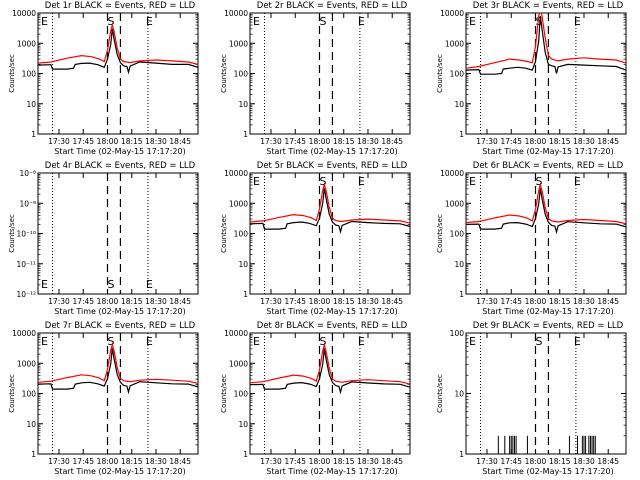  I want to click on panel-title: Det 3r BLACK = Events, RED = LLD, so click(548, 6).